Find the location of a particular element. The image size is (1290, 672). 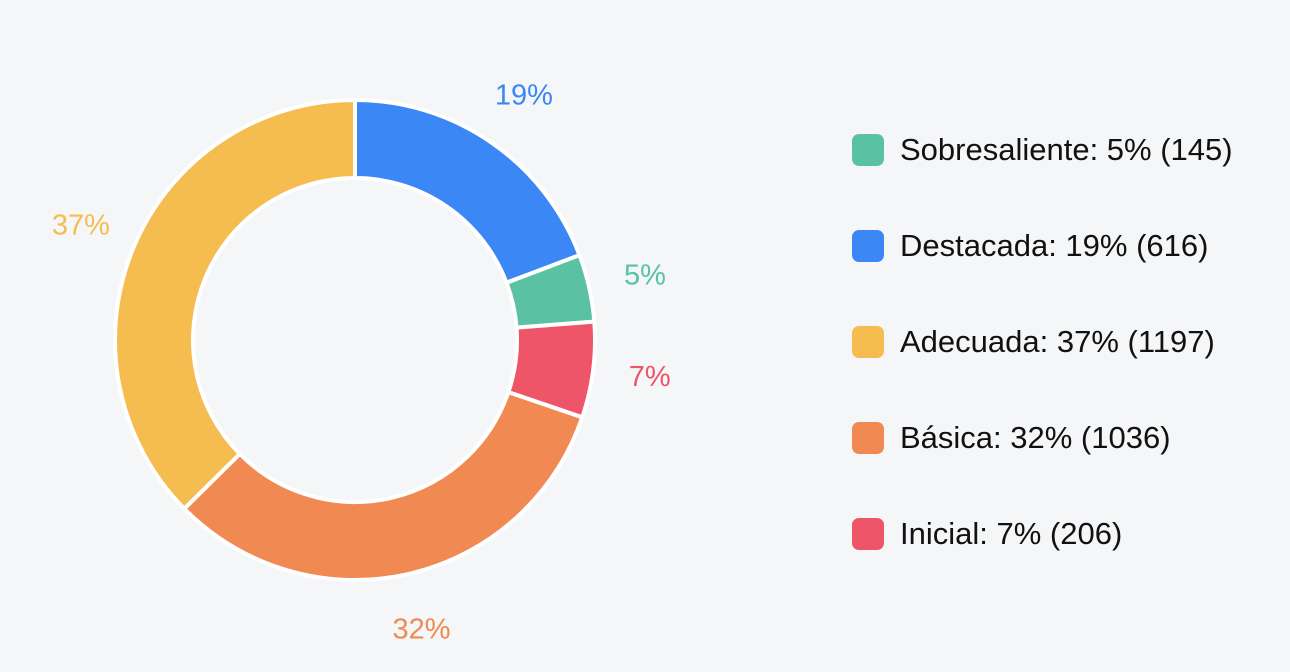

percent-label-inicial: 7% is located at coordinates (650, 377).